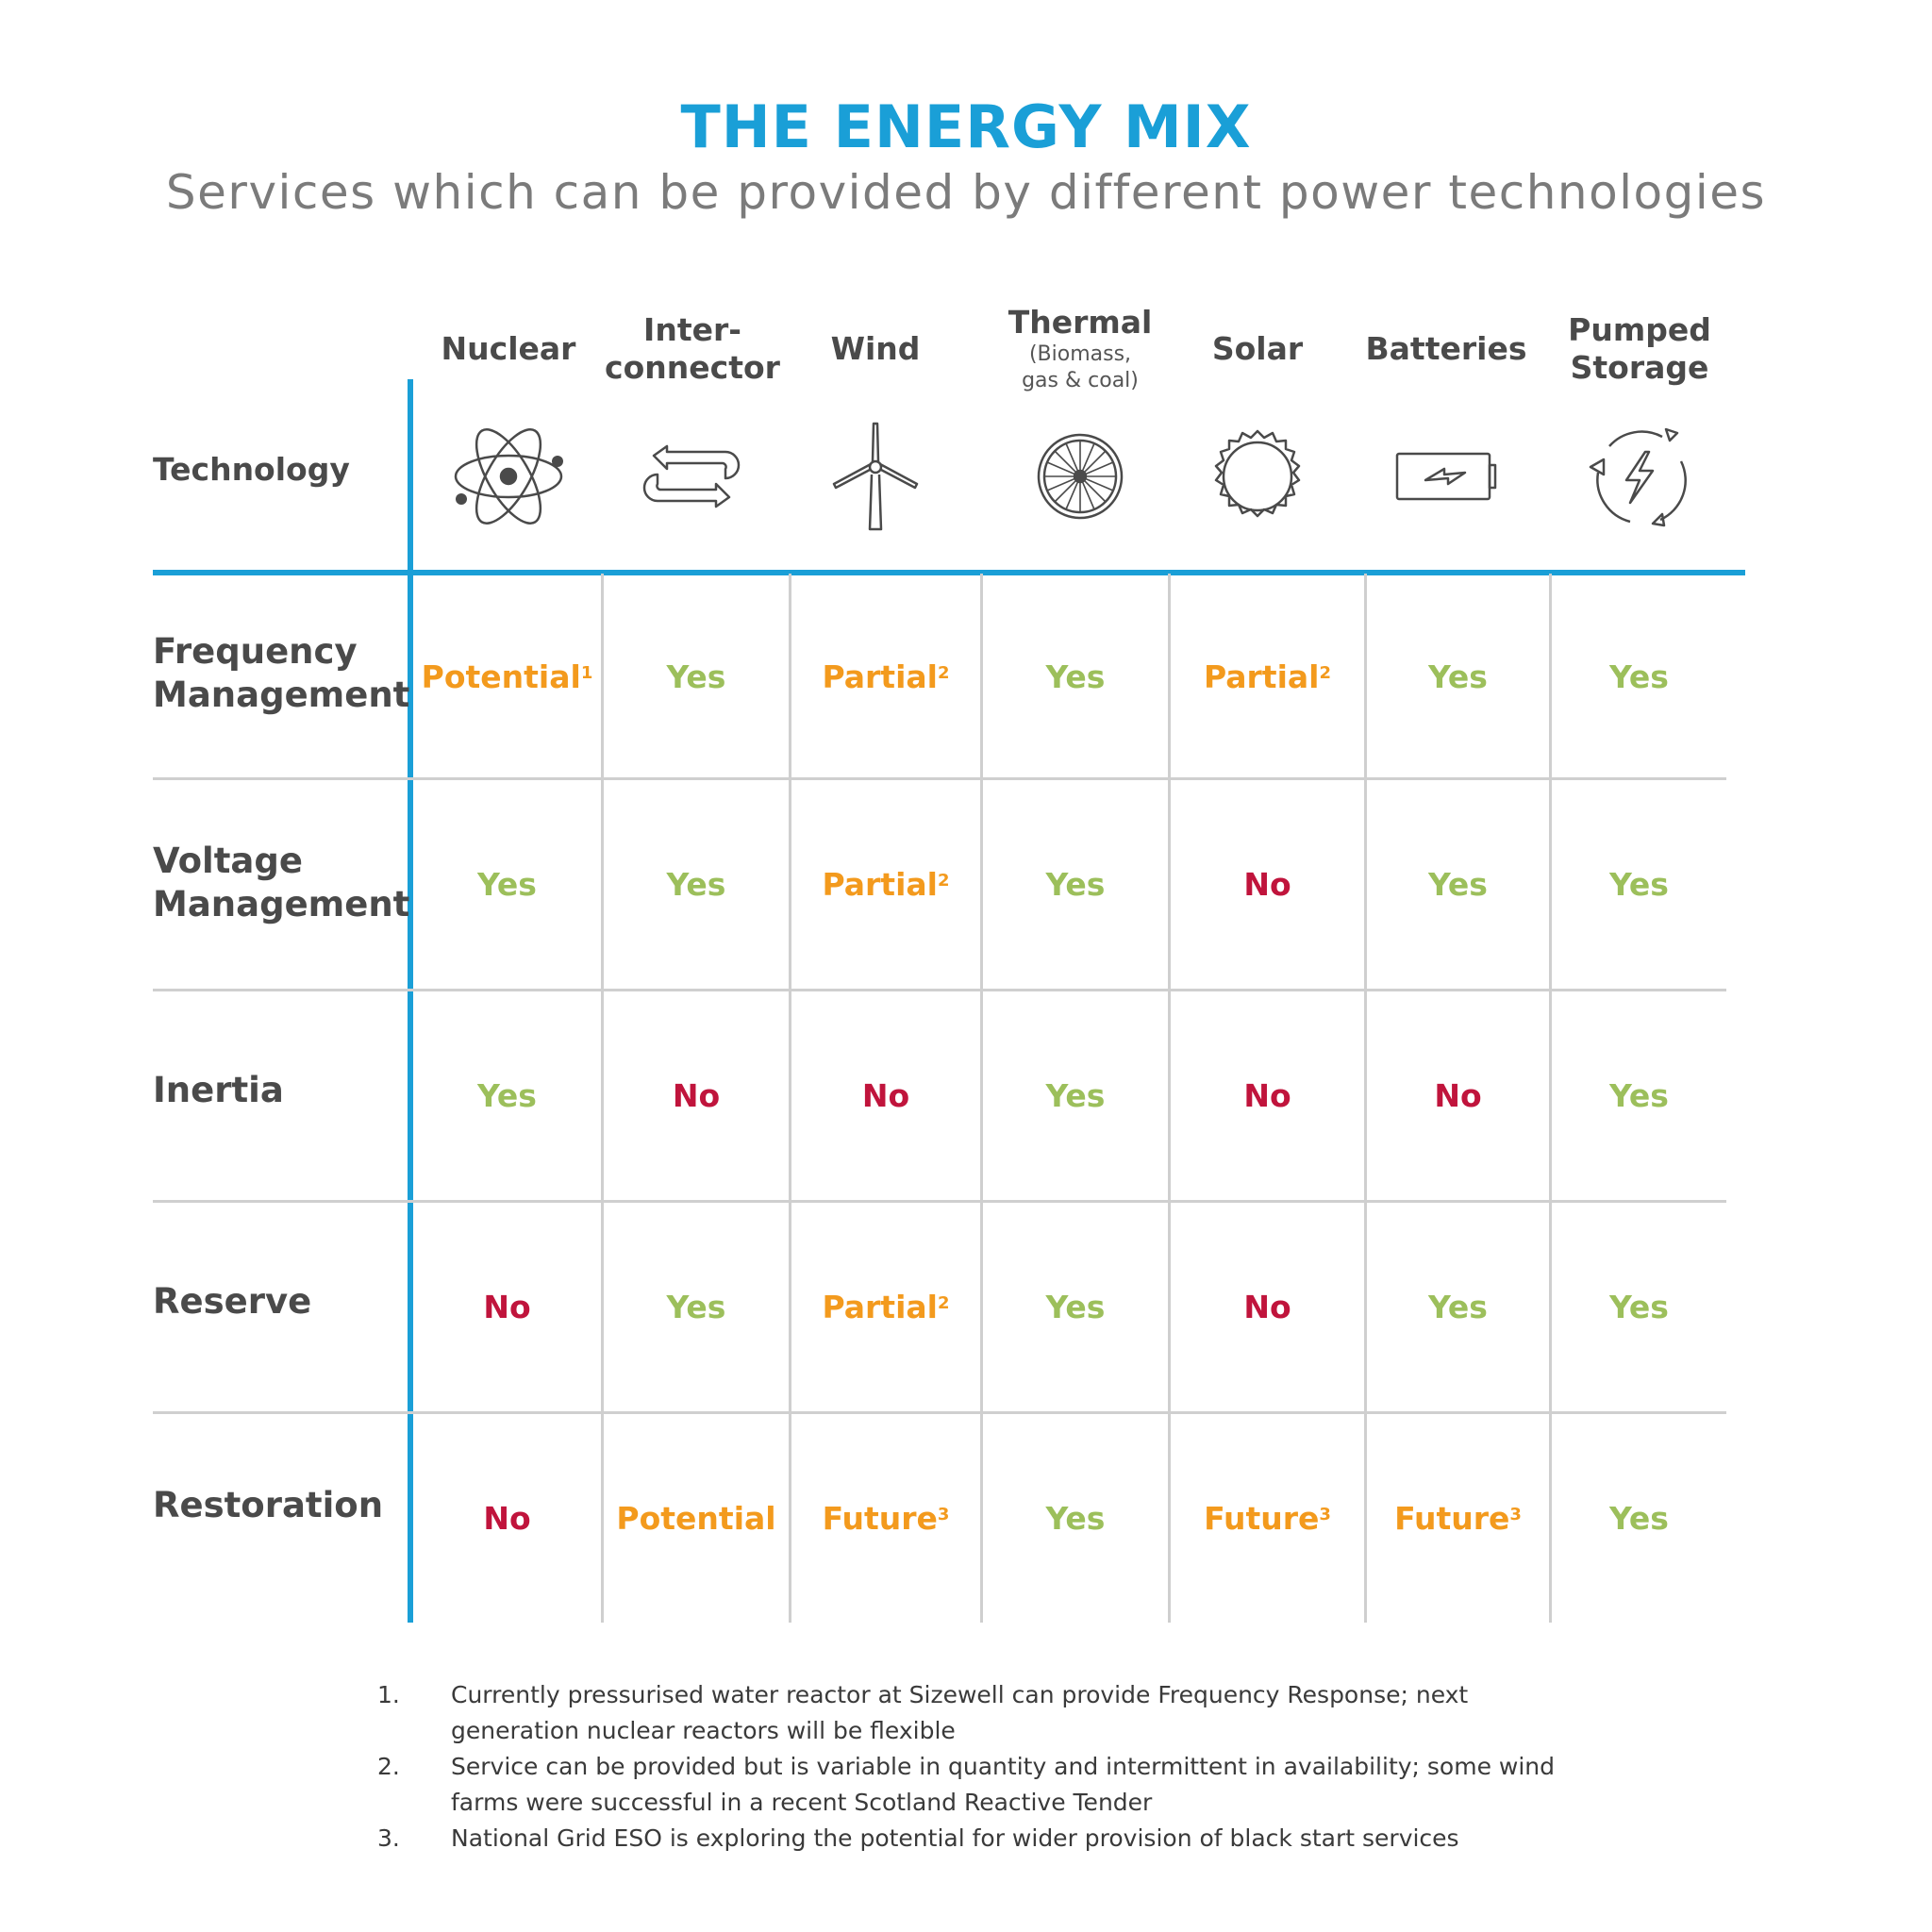 This screenshot has width=1932, height=1932. Describe the element at coordinates (255, 652) in the screenshot. I see `row-label-line1: Frequency` at that location.